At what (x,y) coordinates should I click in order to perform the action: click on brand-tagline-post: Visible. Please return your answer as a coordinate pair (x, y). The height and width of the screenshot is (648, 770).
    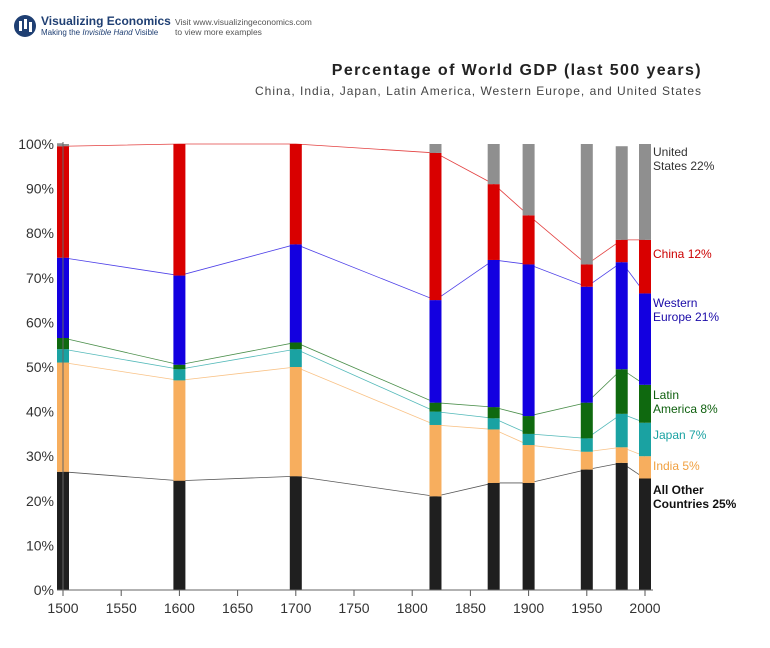
    Looking at the image, I should click on (145, 32).